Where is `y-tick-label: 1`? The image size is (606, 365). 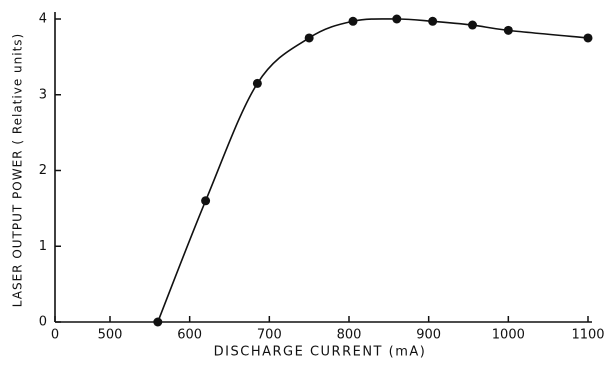 y-tick-label: 1 is located at coordinates (43, 246).